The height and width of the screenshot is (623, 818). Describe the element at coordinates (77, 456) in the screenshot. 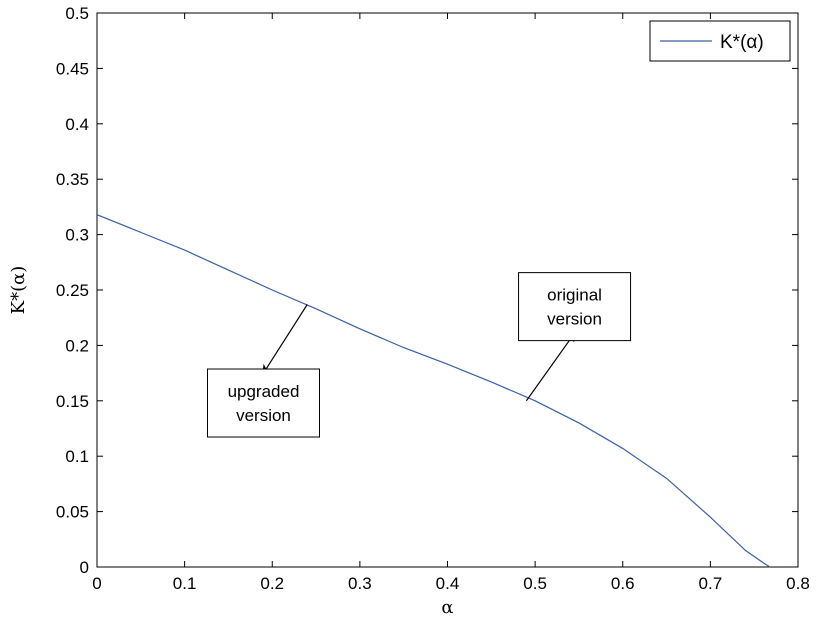

I see `y-tick-label: 0.1` at that location.